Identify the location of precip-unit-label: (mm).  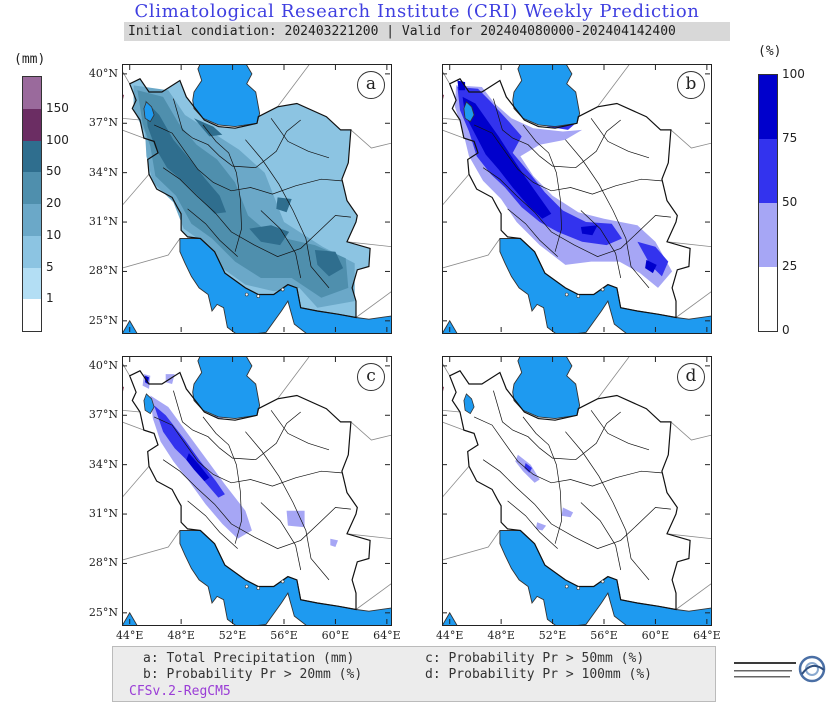
(30, 59).